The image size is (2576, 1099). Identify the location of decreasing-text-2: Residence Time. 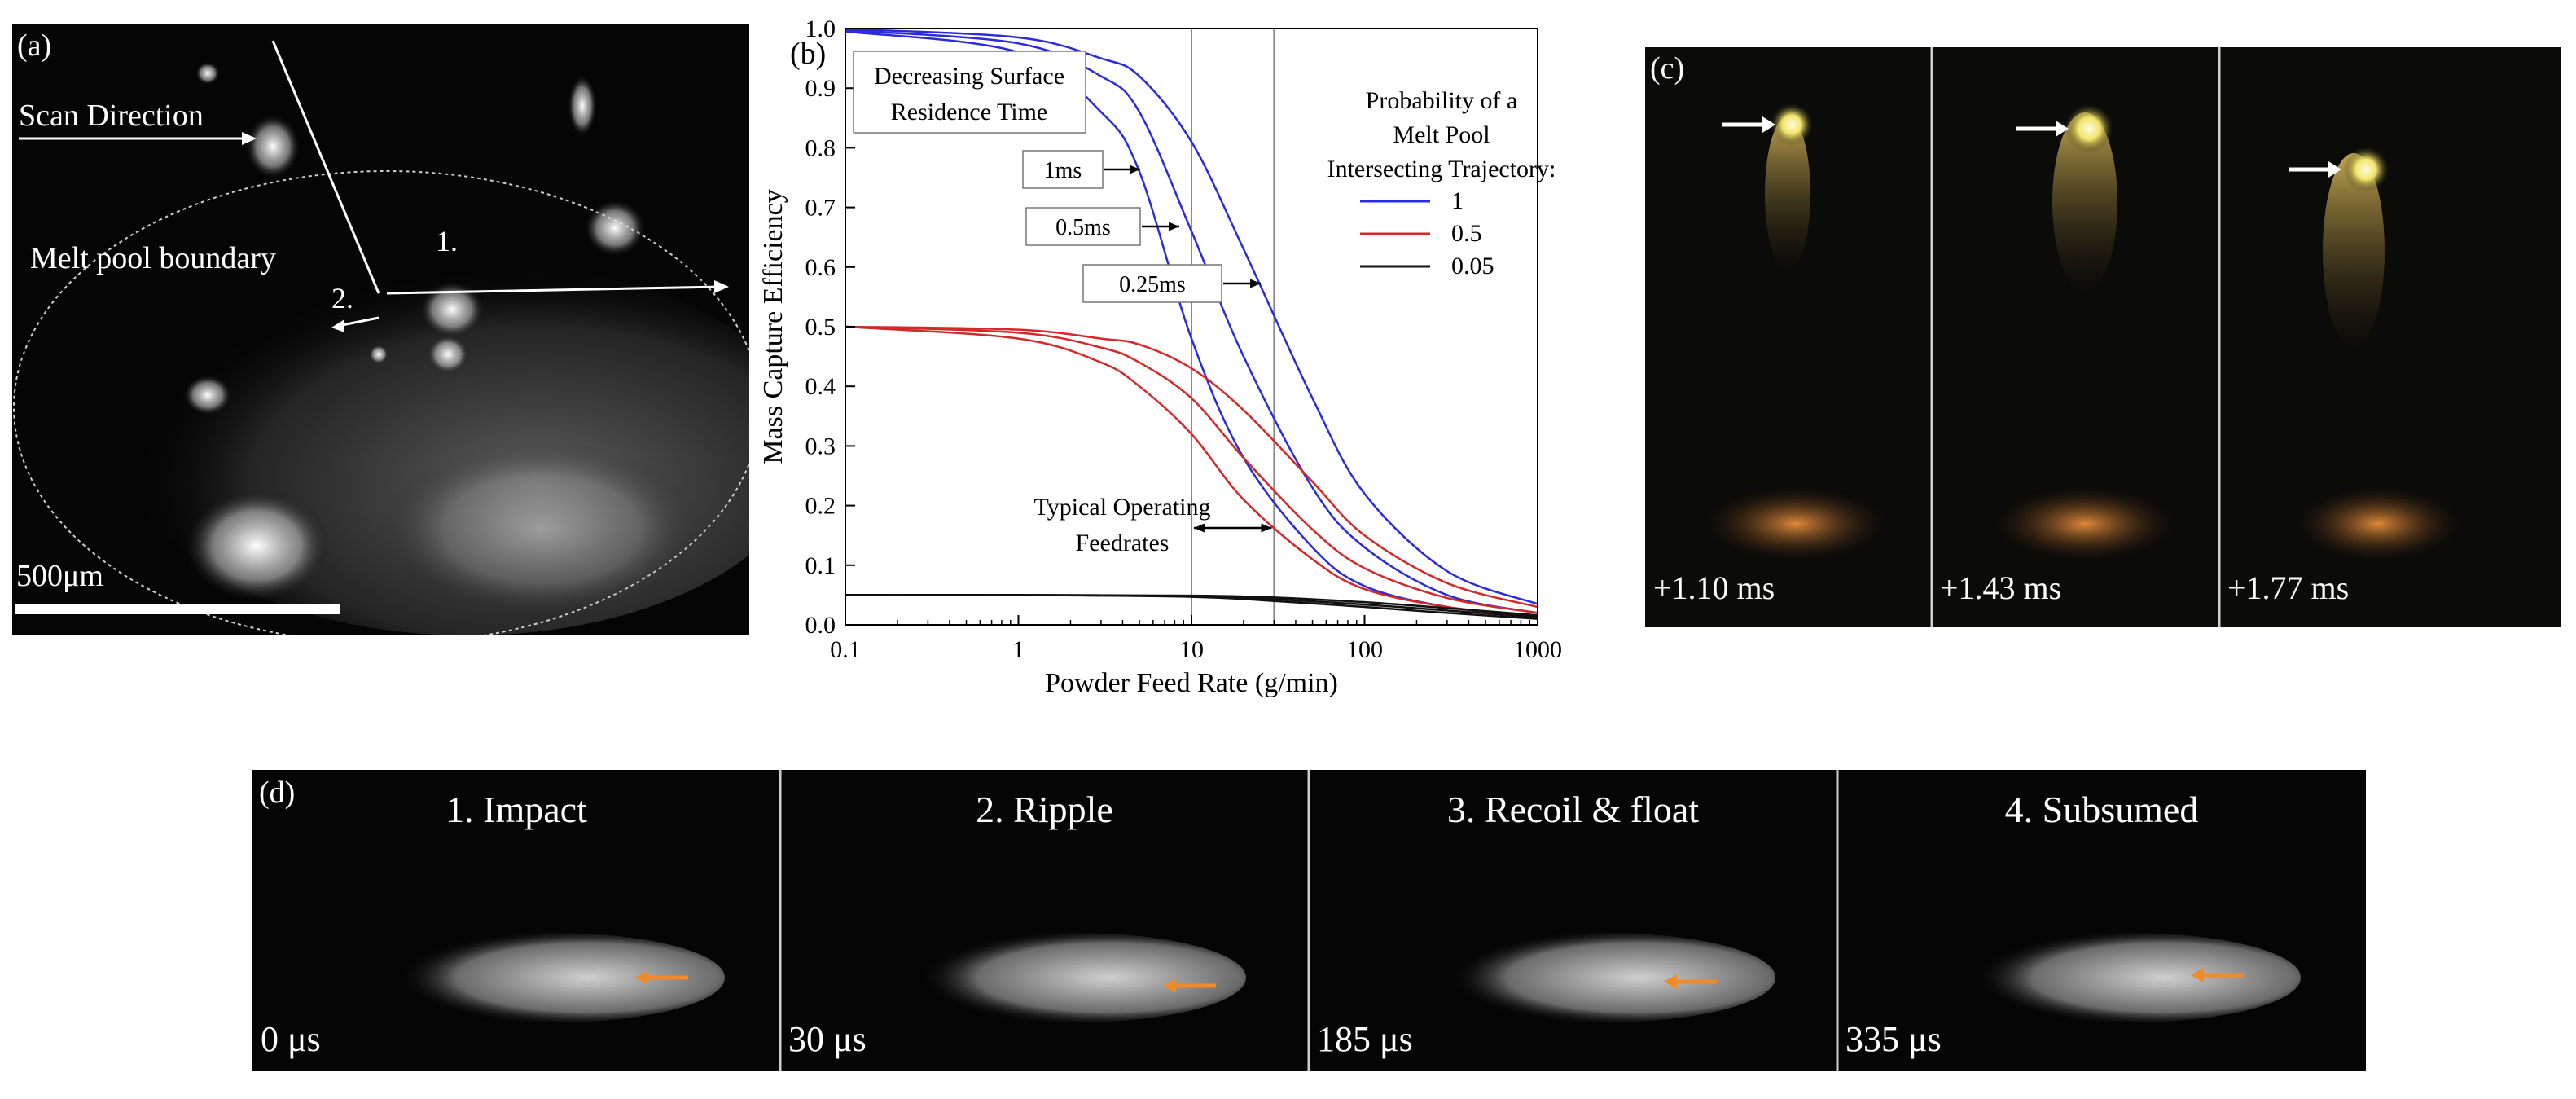
(969, 112).